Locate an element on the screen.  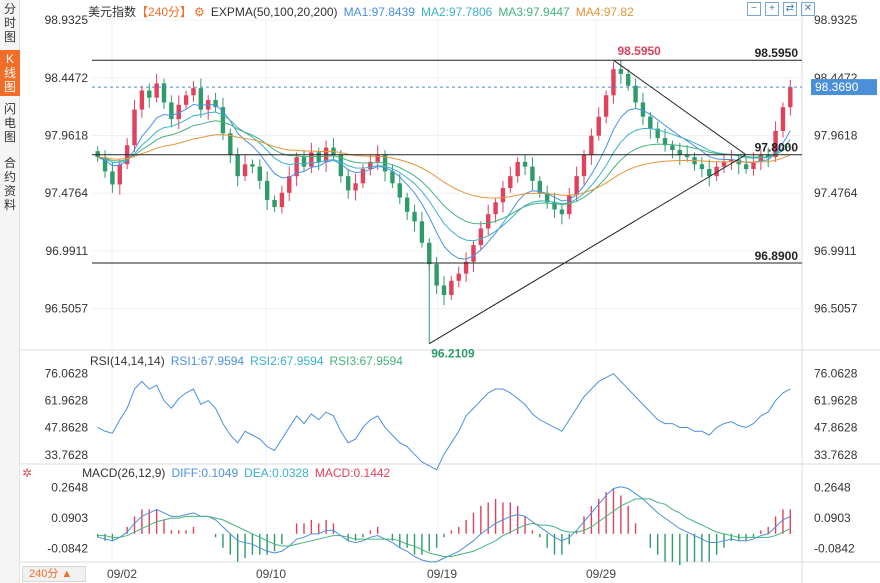
diff-value: DIFF:0.1049 is located at coordinates (205, 473).